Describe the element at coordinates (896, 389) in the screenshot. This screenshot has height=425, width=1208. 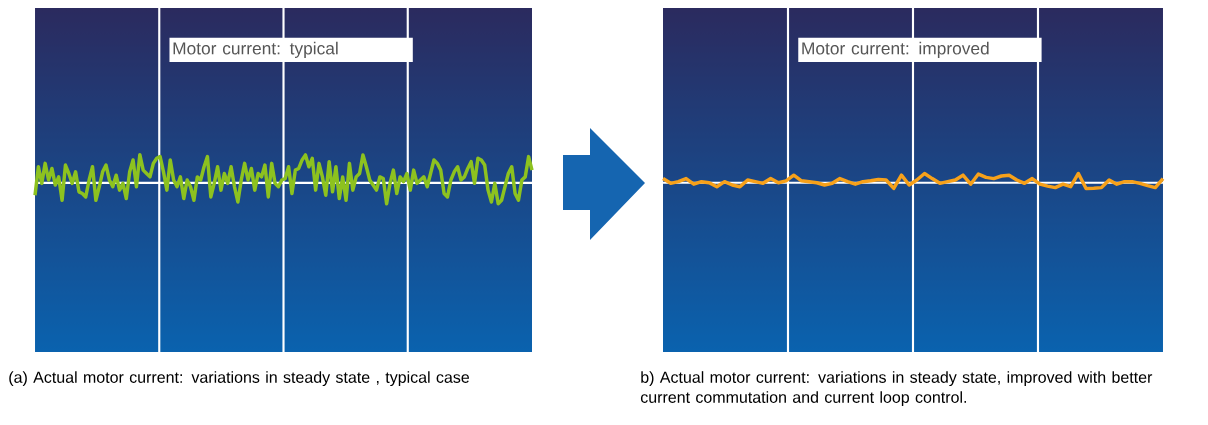
I see `text: b) Actual motor current: variations in steady state, improved with better current commutation and current loop control.` at that location.